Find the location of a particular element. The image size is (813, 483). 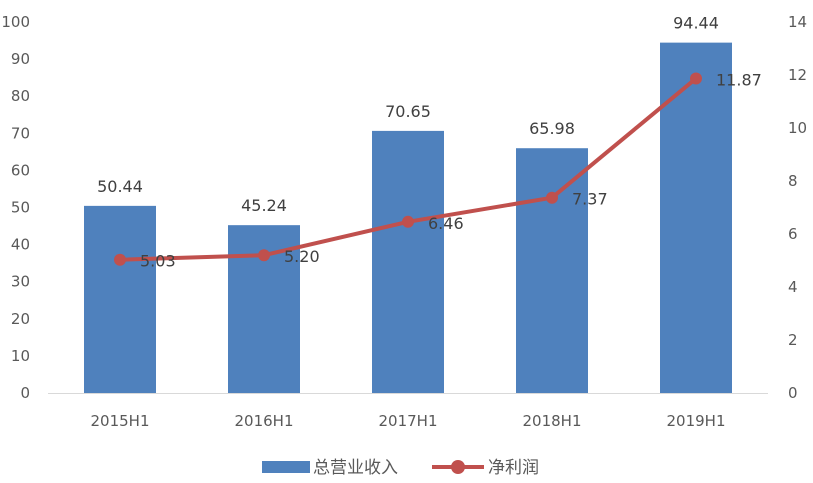

right-tick-label: 6 is located at coordinates (793, 234).